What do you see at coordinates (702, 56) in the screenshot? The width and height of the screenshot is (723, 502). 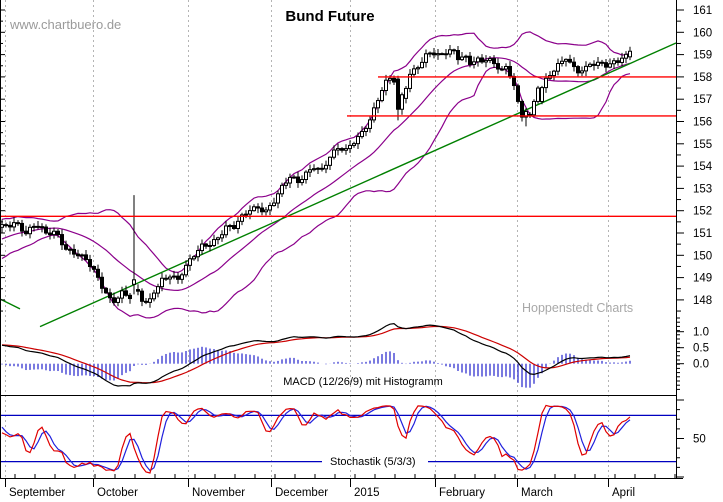 I see `svg-text: 159` at bounding box center [702, 56].